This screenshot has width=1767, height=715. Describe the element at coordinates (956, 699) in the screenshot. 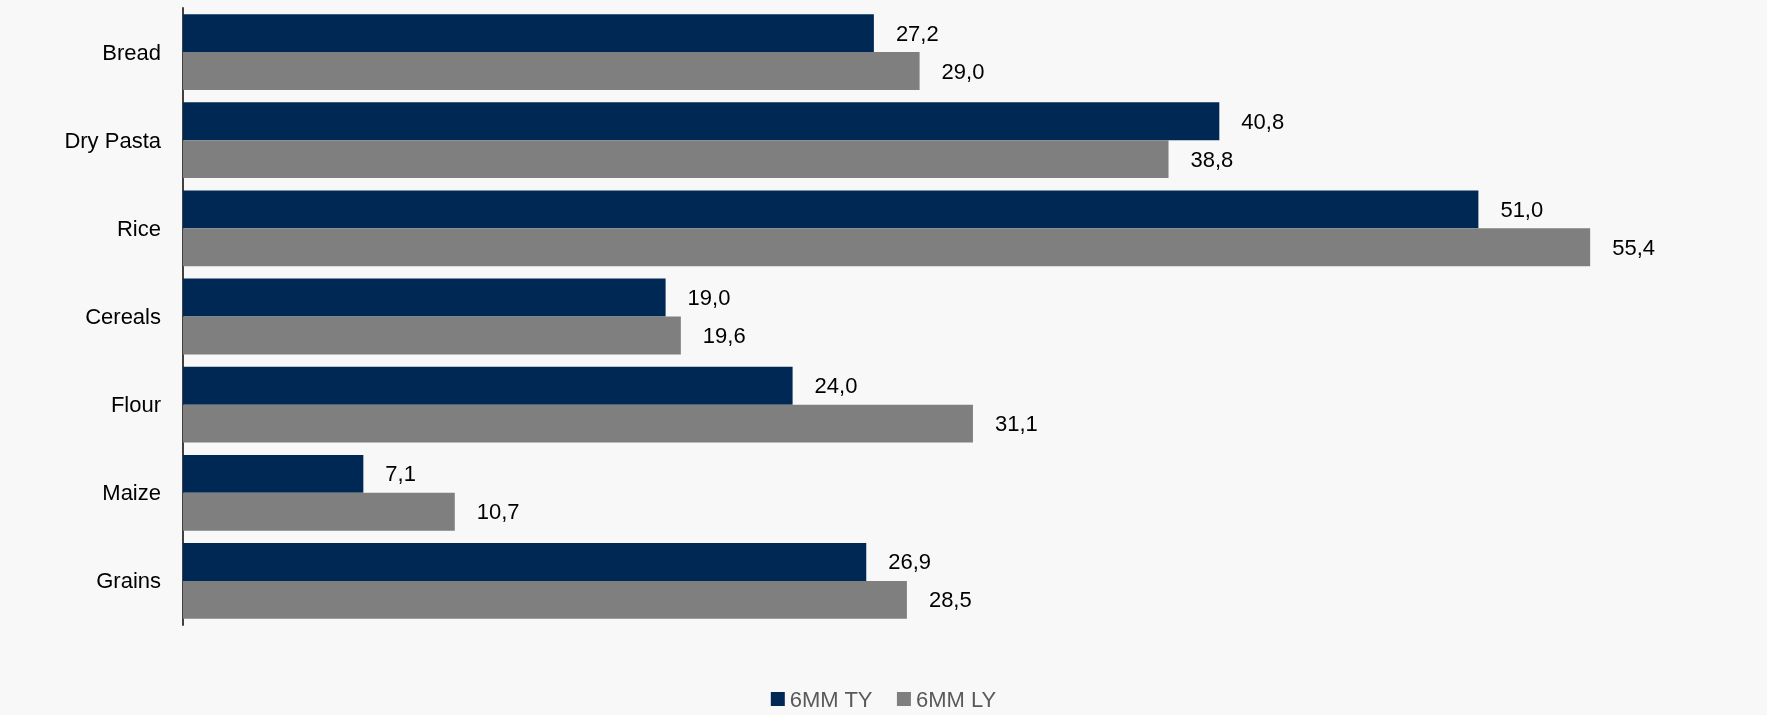

I see `legend-label: 6MM LY` at that location.